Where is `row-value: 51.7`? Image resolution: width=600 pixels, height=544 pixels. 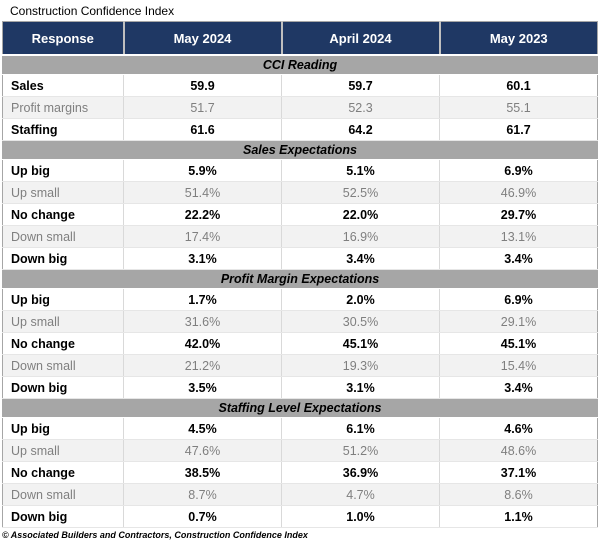
row-value: 51.7 is located at coordinates (202, 107).